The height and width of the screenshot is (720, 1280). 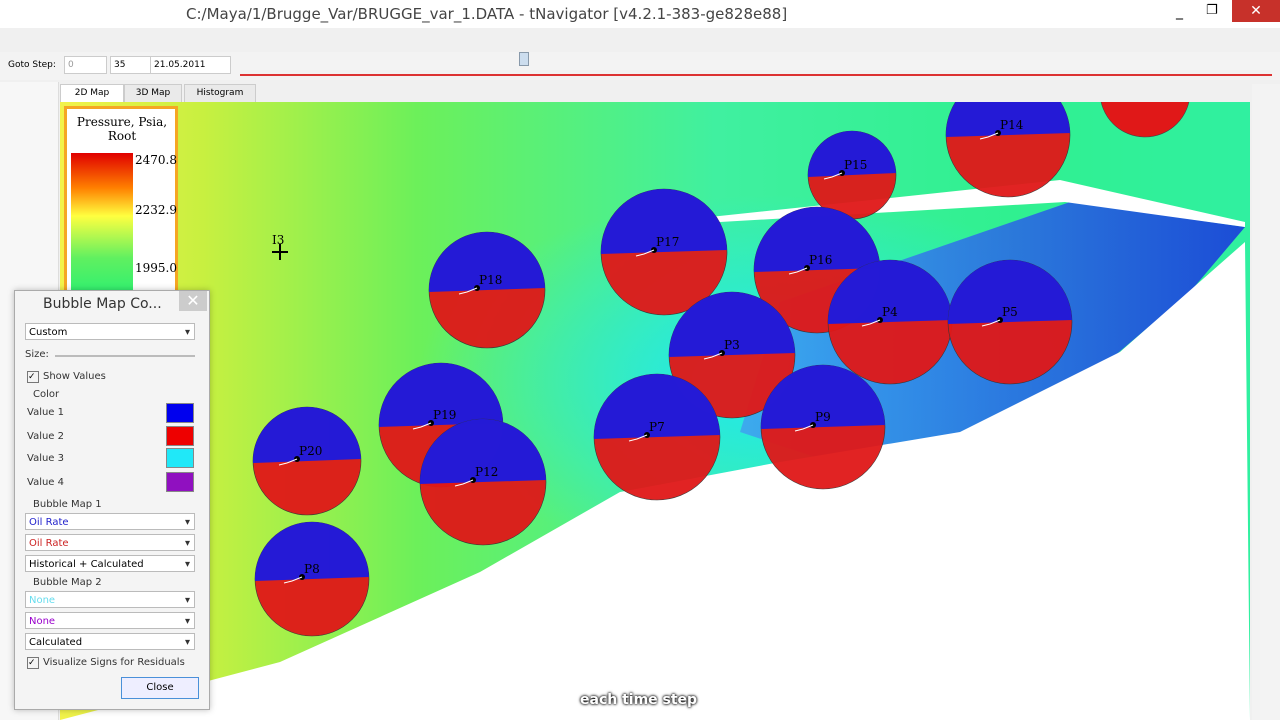 What do you see at coordinates (46, 436) in the screenshot?
I see `color-item: Value 2` at bounding box center [46, 436].